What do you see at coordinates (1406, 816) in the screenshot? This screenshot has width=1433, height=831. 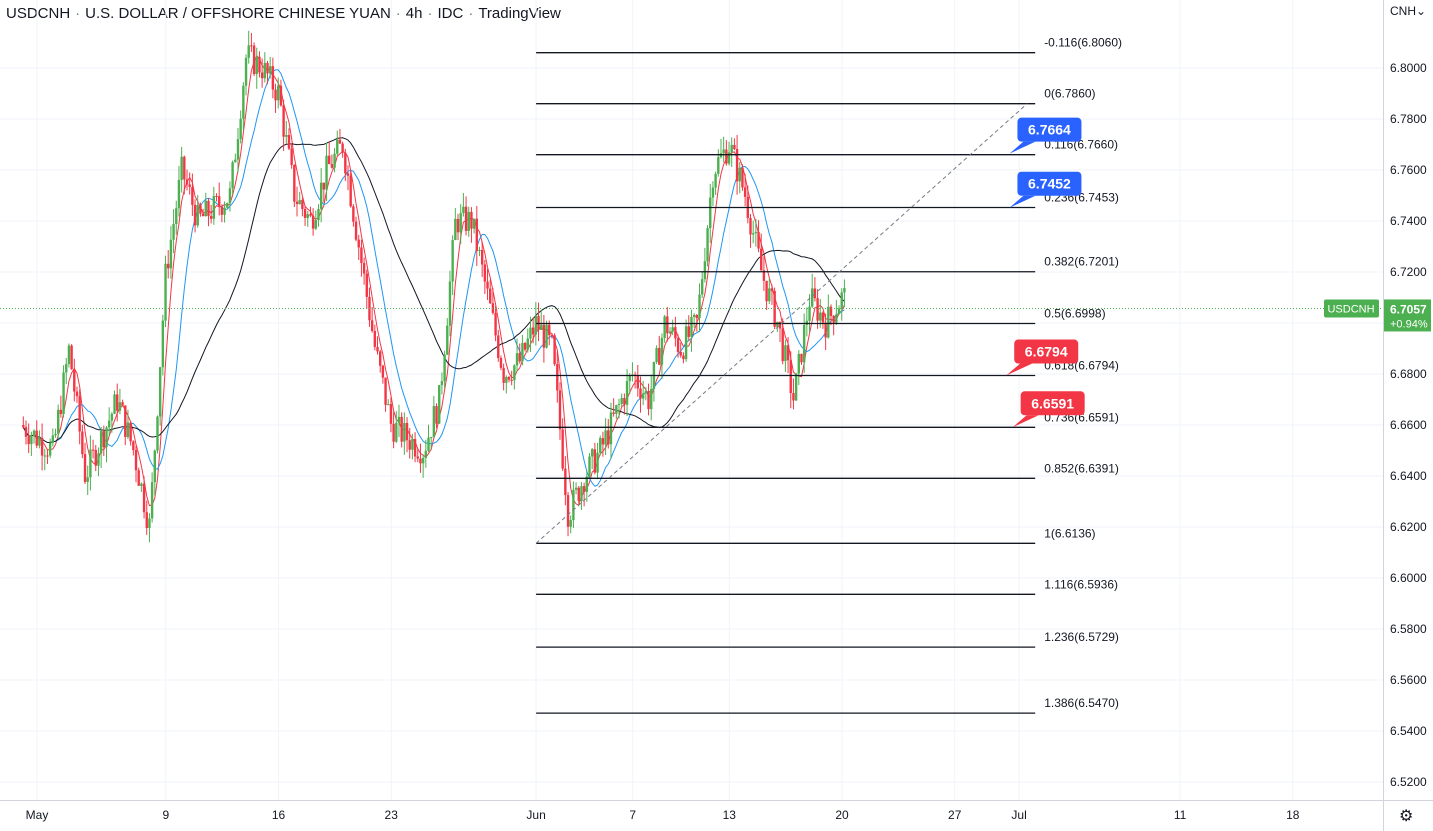 I see `gear-icon: ⚙` at bounding box center [1406, 816].